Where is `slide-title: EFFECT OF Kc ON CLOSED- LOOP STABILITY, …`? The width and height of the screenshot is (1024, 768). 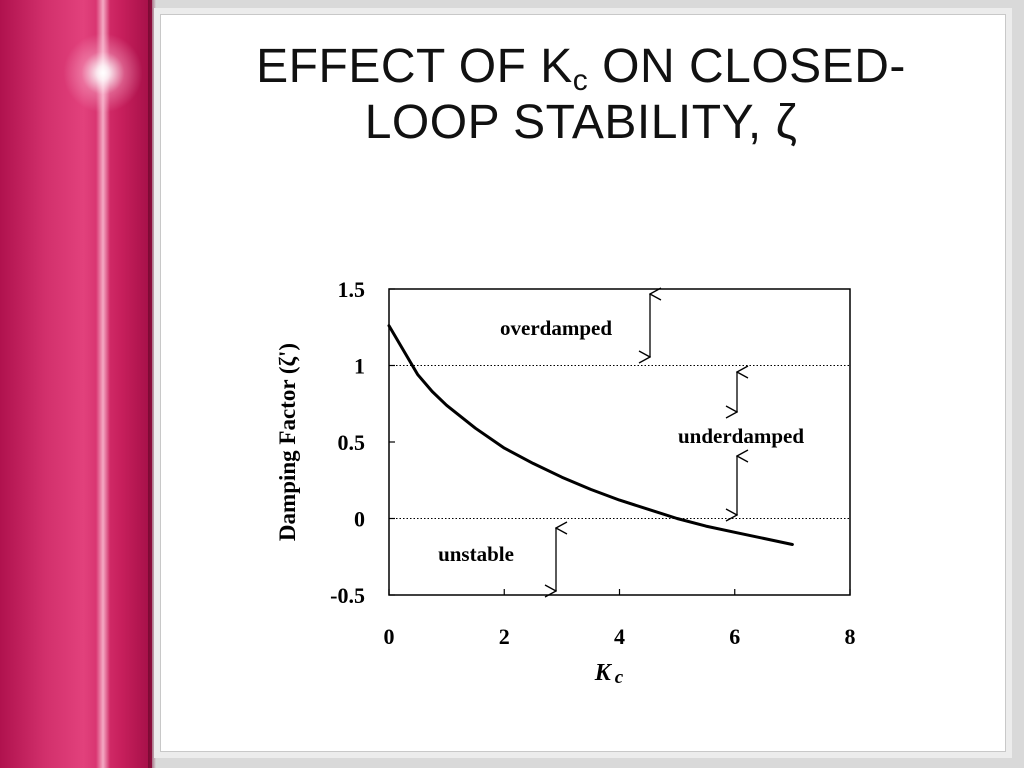 slide-title: EFFECT OF Kc ON CLOSED- LOOP STABILITY, … is located at coordinates (581, 95).